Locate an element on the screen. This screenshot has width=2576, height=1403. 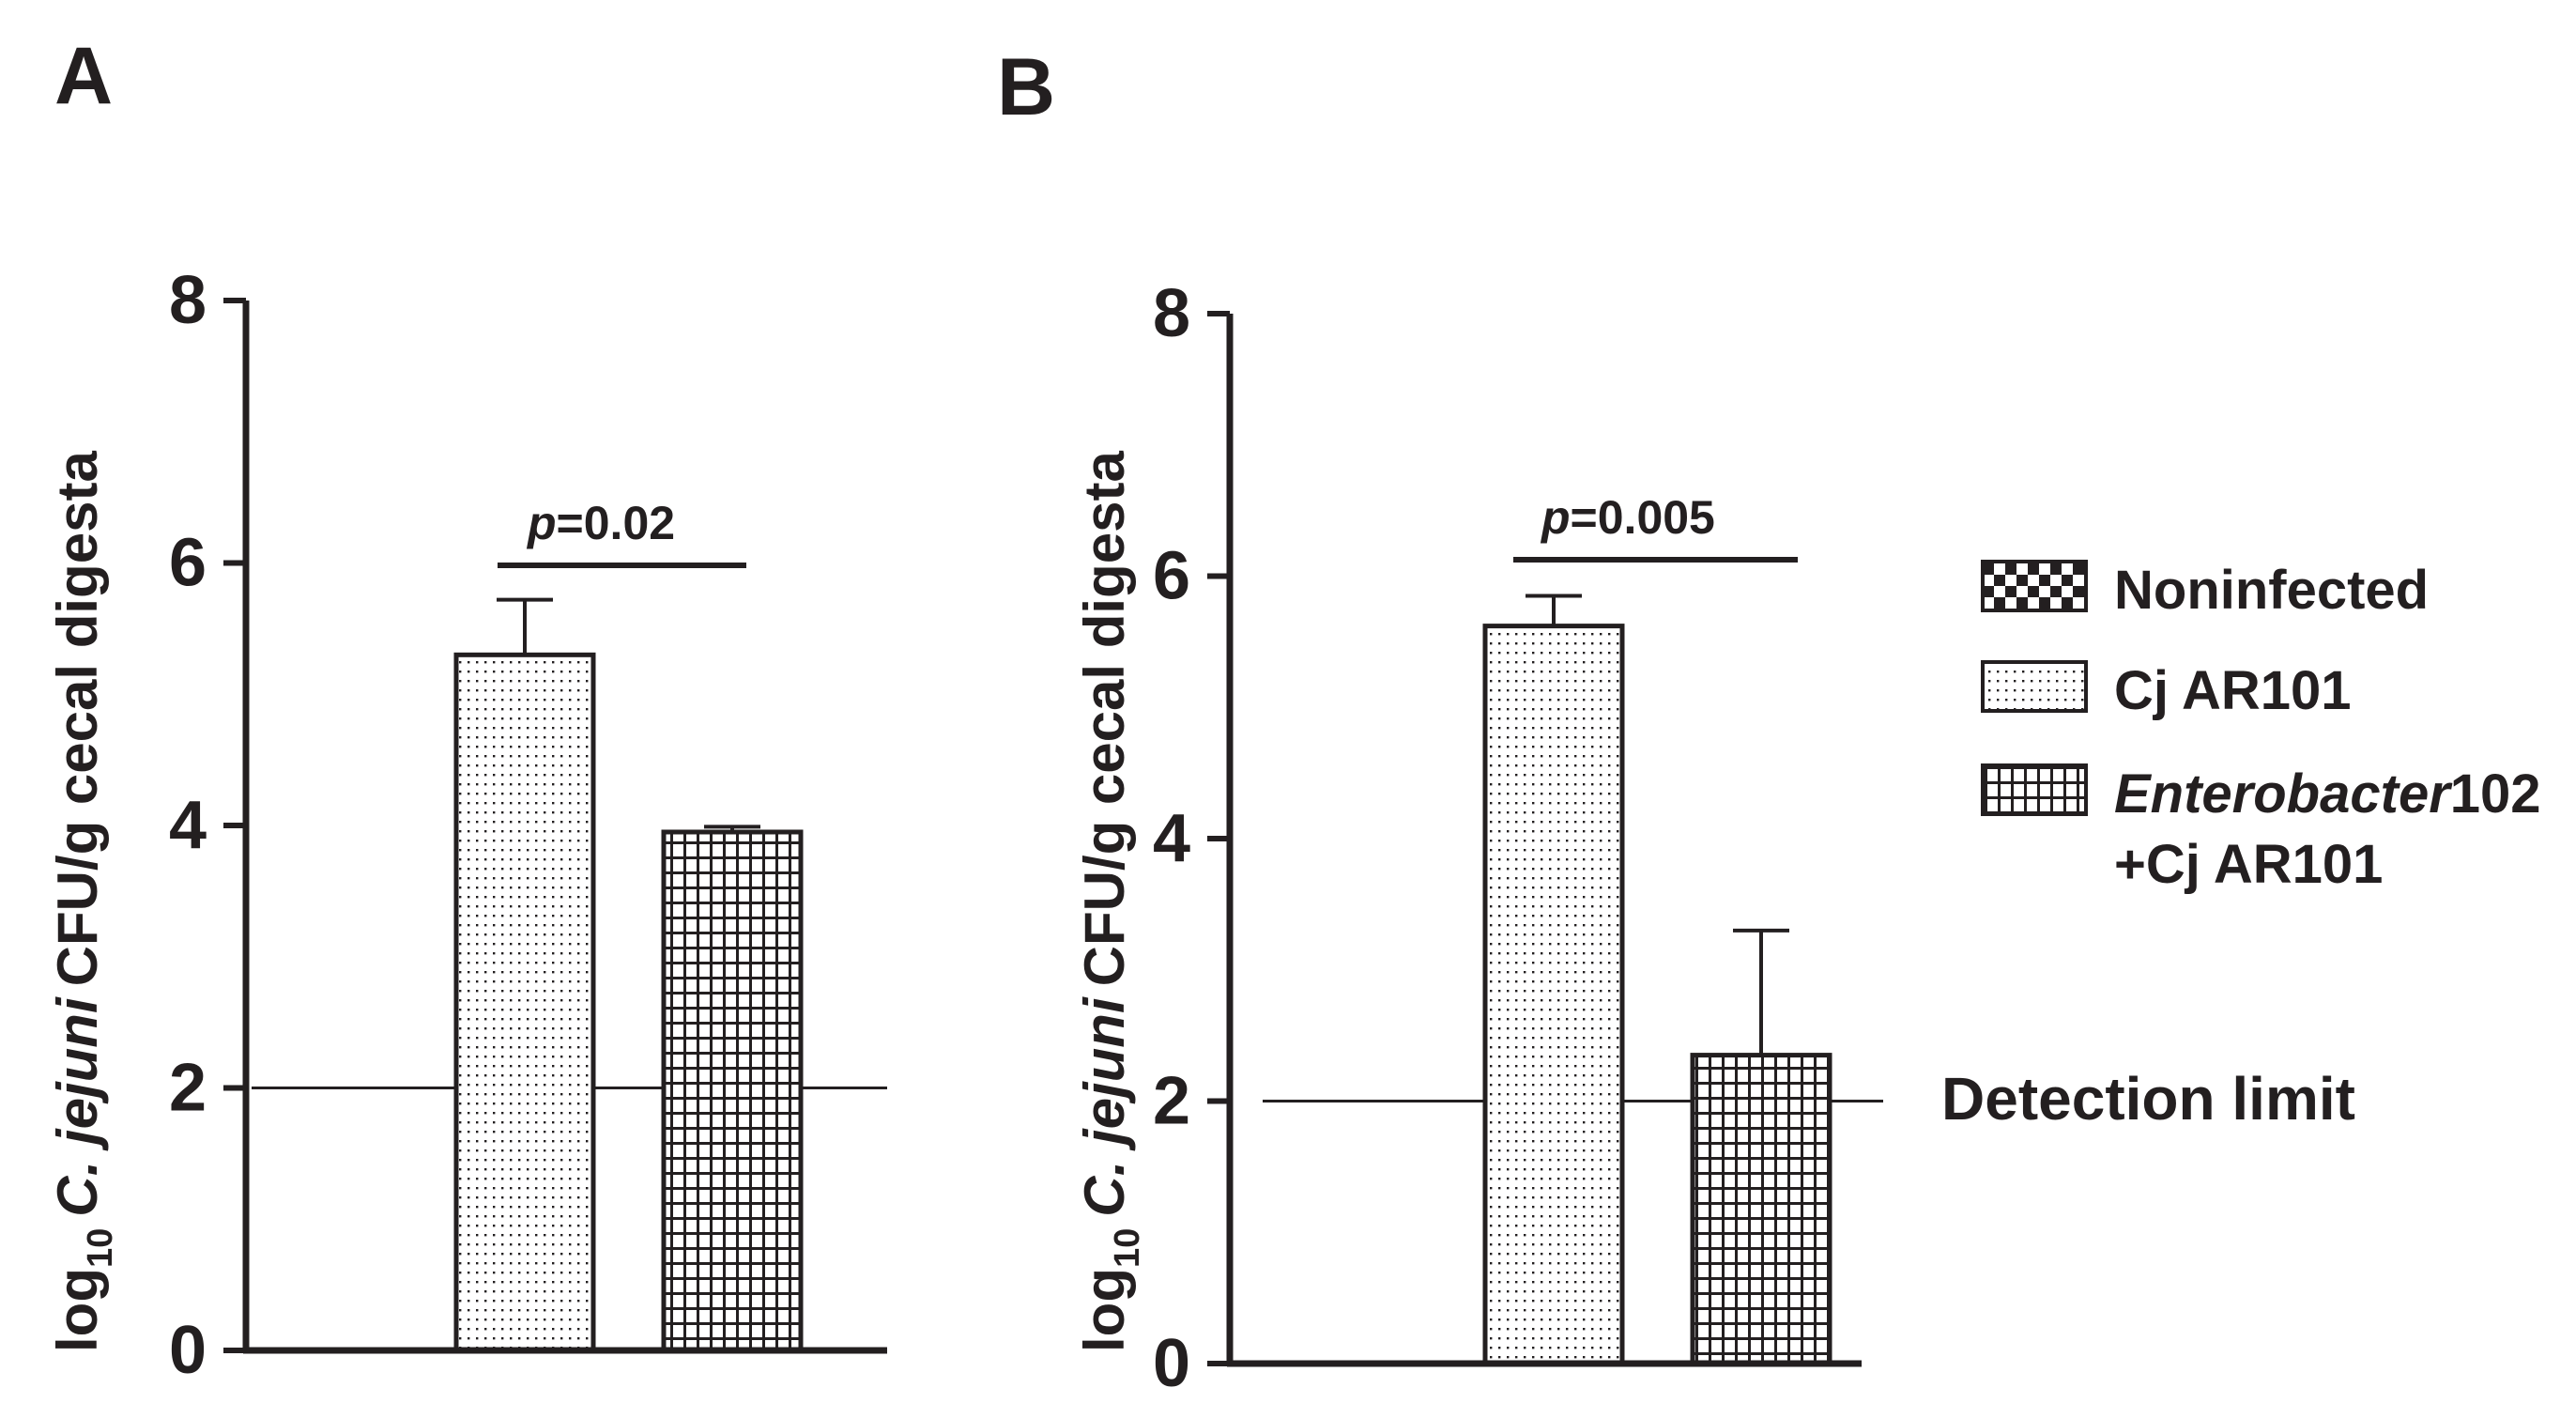
y-axis-label-a: log10C. jejuniCFU/g cecal digesta is located at coordinates (83, 902).